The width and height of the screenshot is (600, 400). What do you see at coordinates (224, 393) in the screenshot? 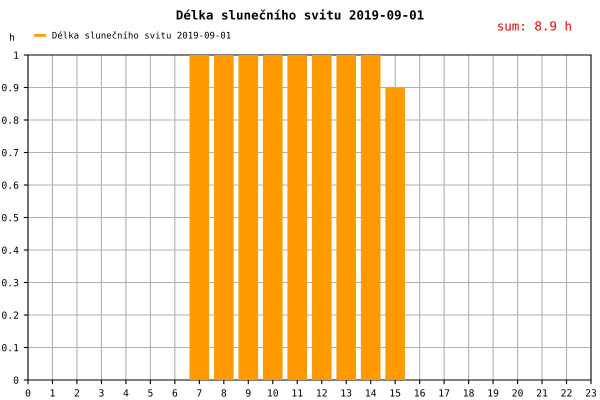
I see `x-tick-label: 8` at bounding box center [224, 393].